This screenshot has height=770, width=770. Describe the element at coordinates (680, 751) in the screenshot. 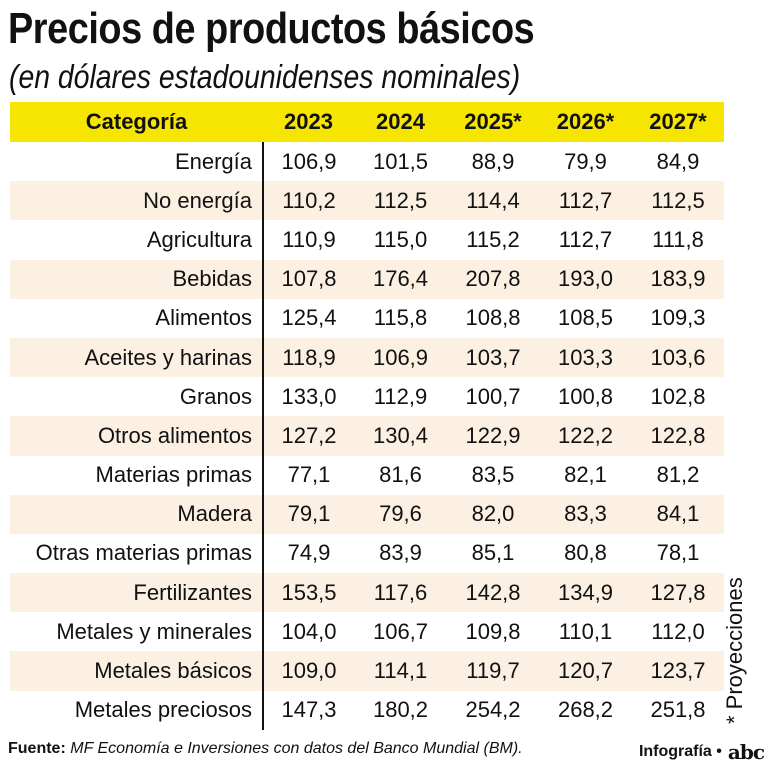

I see `credit-text: Infografía •` at that location.